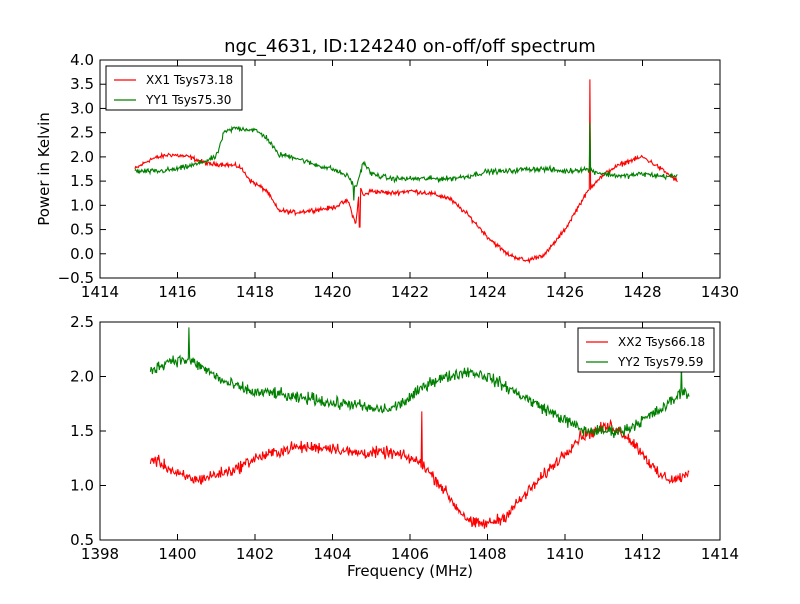 Image resolution: width=800 pixels, height=604 pixels. I want to click on legend: XX2 Tsys66.18 YY2 Tsys79.59, so click(646, 350).